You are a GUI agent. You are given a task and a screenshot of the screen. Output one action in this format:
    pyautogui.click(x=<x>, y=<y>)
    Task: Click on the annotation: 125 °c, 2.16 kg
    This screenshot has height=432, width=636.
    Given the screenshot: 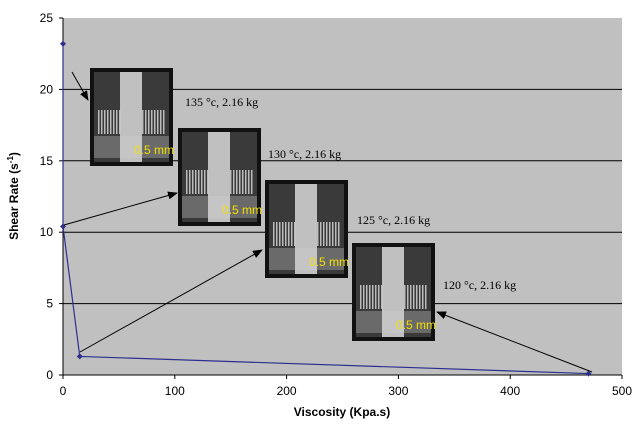 What is the action you would take?
    pyautogui.click(x=393, y=220)
    